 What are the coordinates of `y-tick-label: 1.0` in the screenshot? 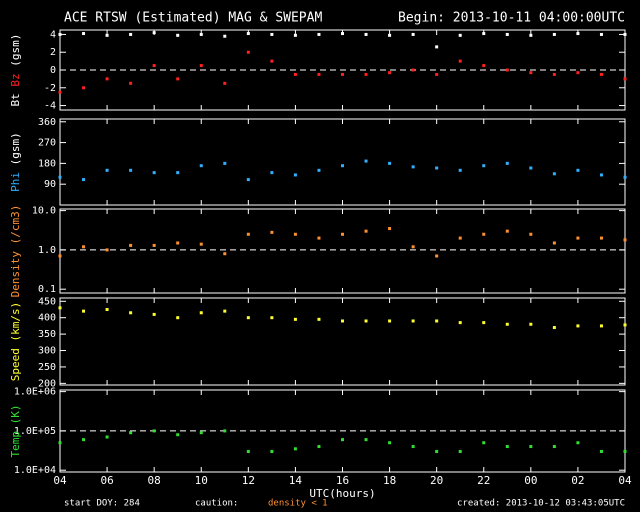 It's located at (47, 250).